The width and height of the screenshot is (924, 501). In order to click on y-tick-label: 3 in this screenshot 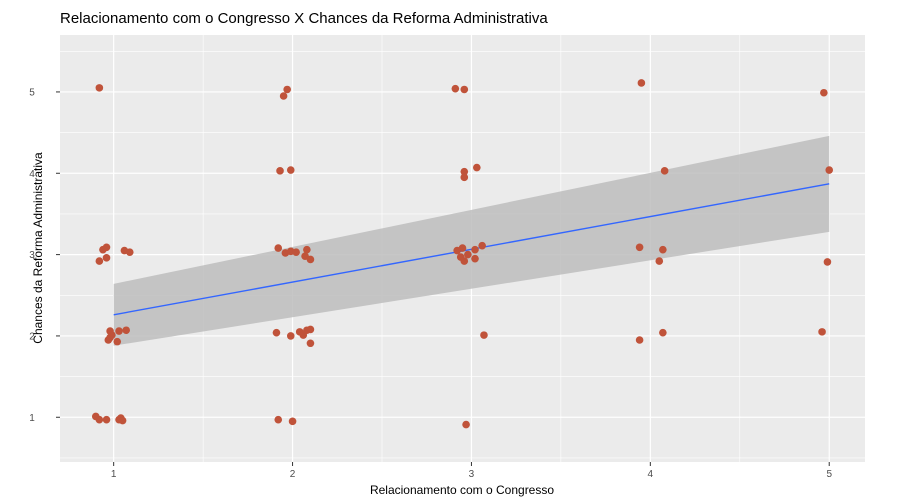, I will do `click(32, 255)`.